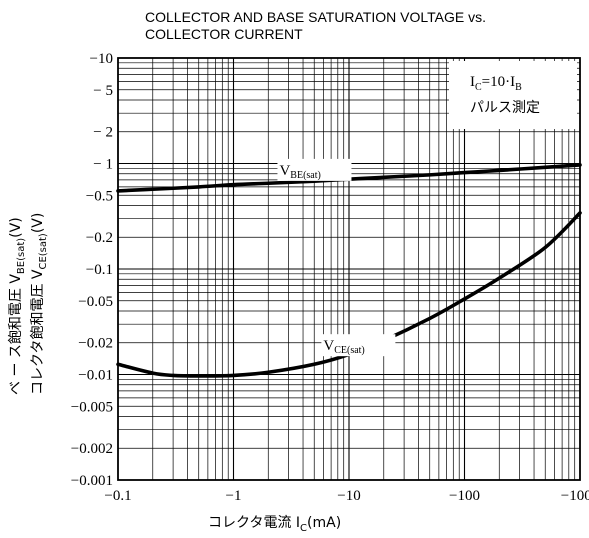 The height and width of the screenshot is (538, 589). Describe the element at coordinates (17, 306) in the screenshot. I see `y-axis-label-base: ベ ー ス飽和電圧 VBE(sat)(V)` at that location.